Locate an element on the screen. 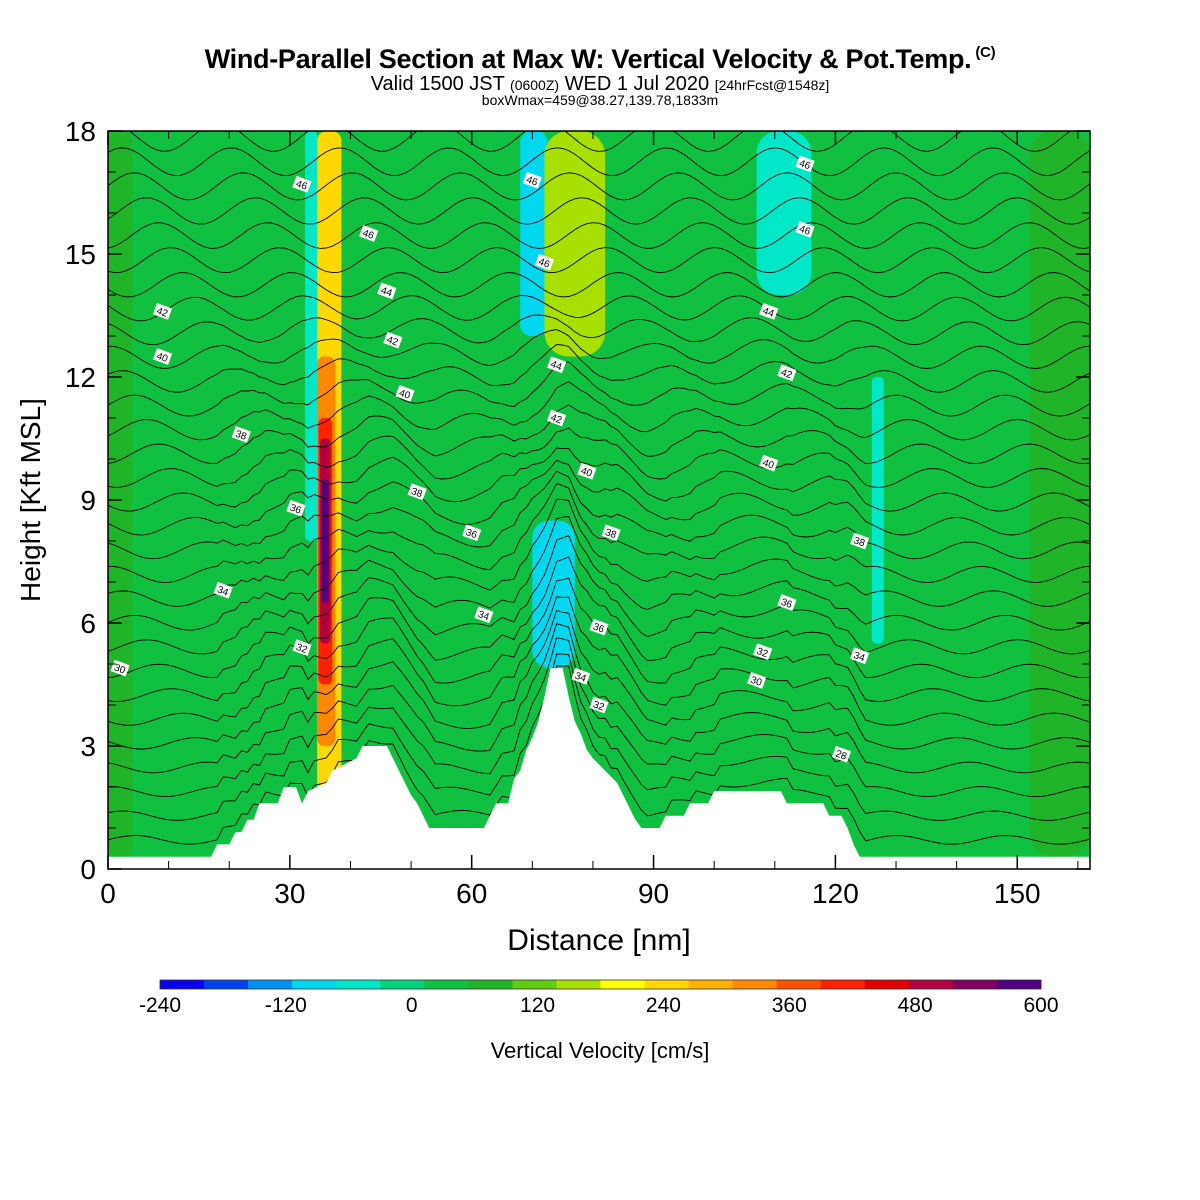 This screenshot has width=1200, height=1200. x-tick-label: 60 is located at coordinates (471, 893).